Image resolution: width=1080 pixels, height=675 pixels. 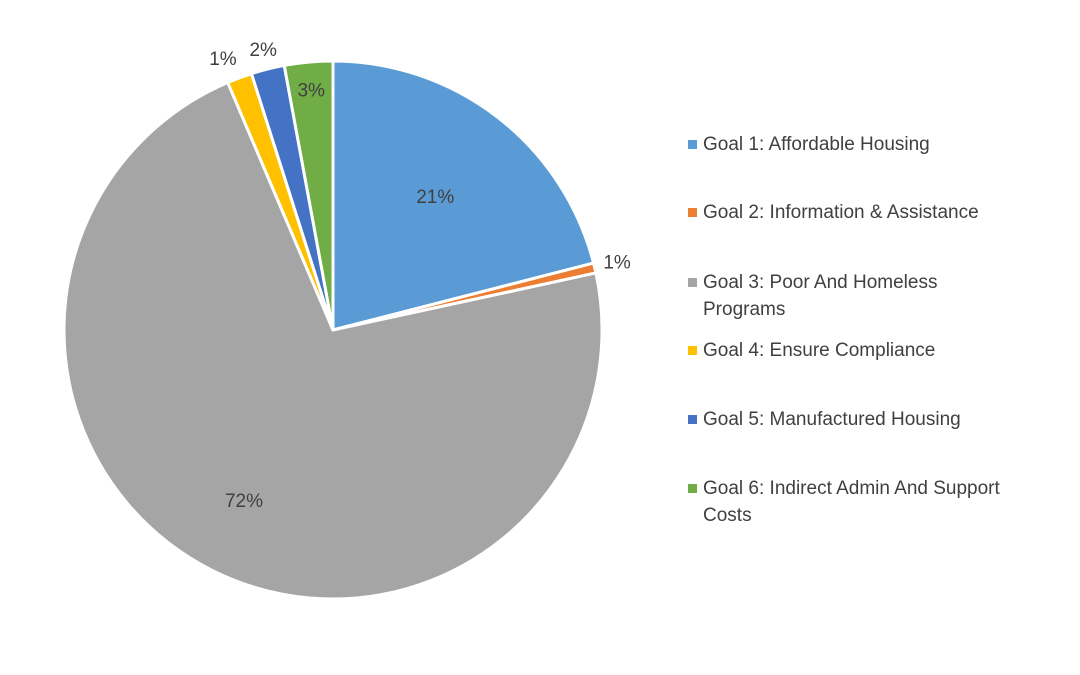 I want to click on slice-label-goal-4-ensure-compliance: 1%, so click(x=223, y=59).